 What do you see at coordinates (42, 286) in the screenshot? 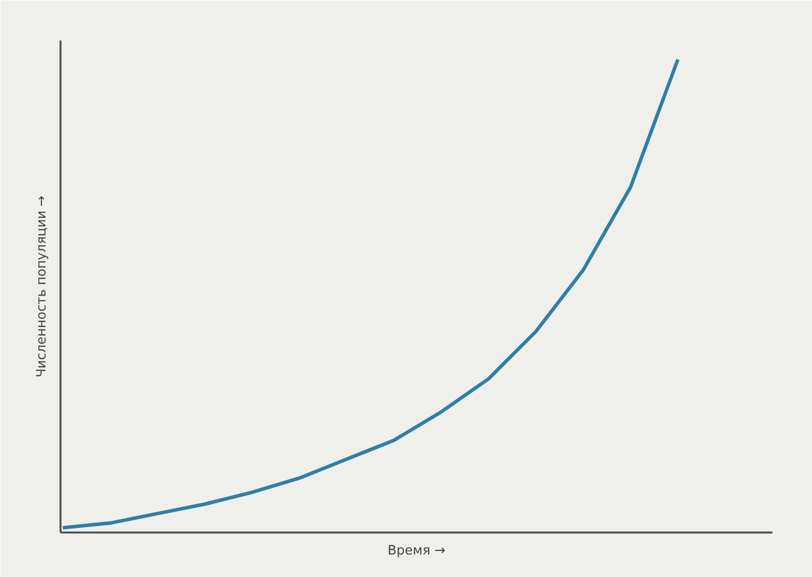
I see `y-axis-title: Численность популяции →` at bounding box center [42, 286].